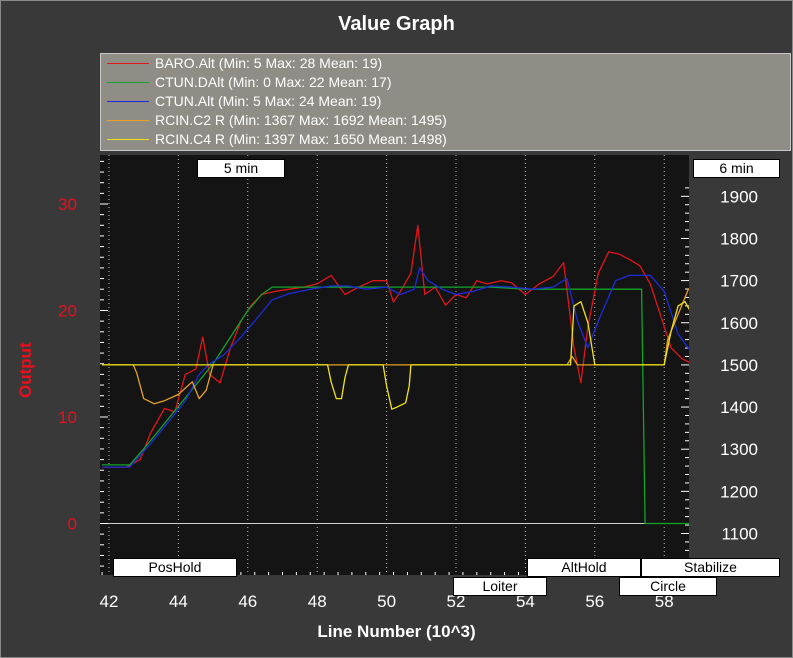  Describe the element at coordinates (739, 365) in the screenshot. I see `y-right-tick-label: 1500` at that location.